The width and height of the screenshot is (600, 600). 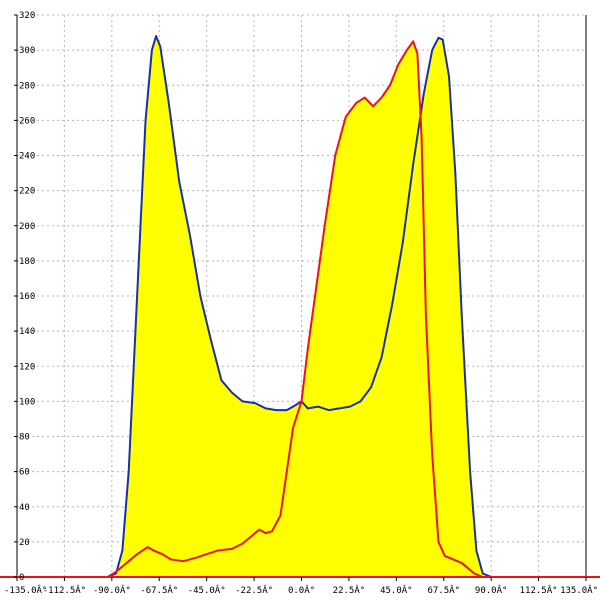 What do you see at coordinates (207, 590) in the screenshot?
I see `x-tick-label: -45.0Â°` at bounding box center [207, 590].